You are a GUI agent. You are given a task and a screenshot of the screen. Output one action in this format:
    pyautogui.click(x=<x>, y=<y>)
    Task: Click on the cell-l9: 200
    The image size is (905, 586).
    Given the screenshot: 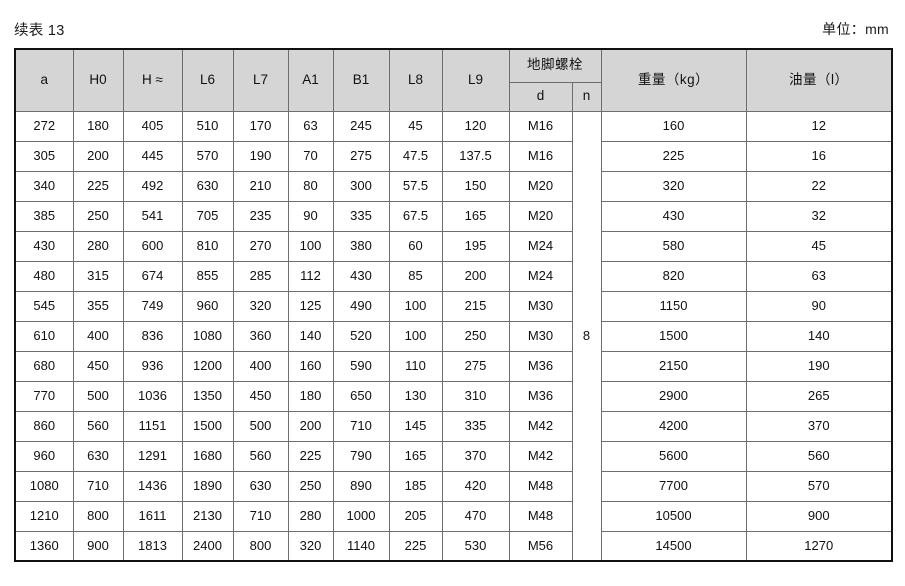 What is the action you would take?
    pyautogui.click(x=475, y=276)
    